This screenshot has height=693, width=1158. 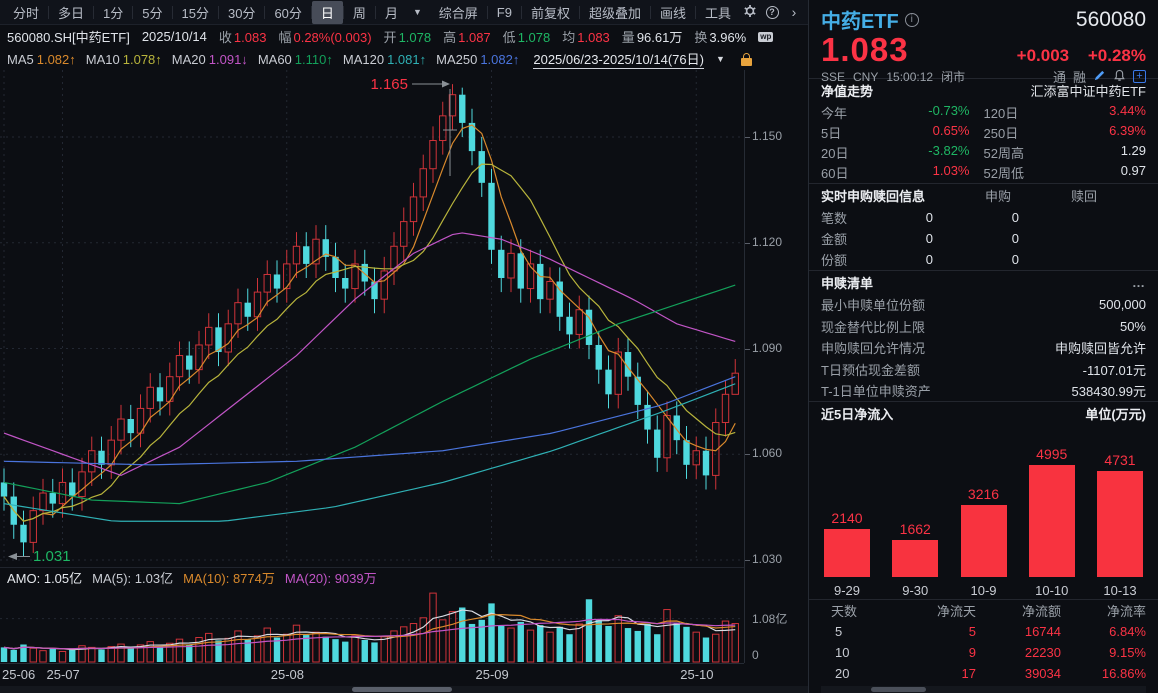 I want to click on field-value: 1.083, so click(x=250, y=37).